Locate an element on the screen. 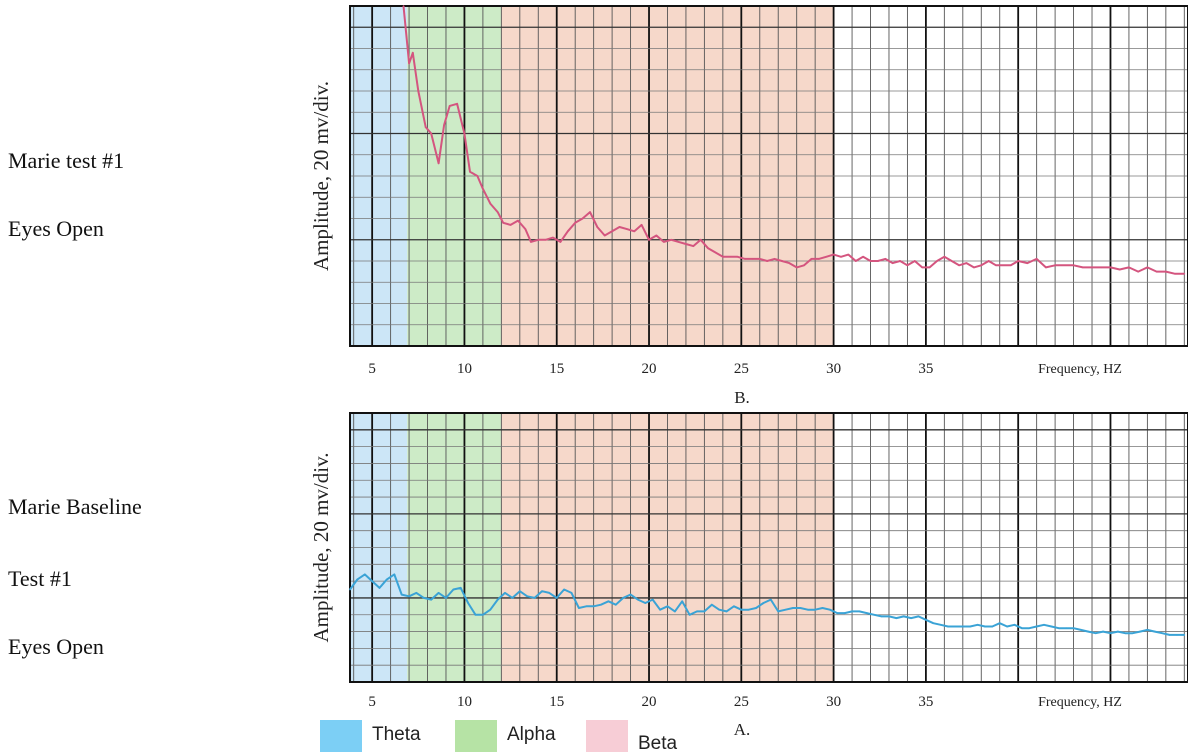 This screenshot has height=752, width=1188. x-axis-label: Frequency, HZ is located at coordinates (1080, 702).